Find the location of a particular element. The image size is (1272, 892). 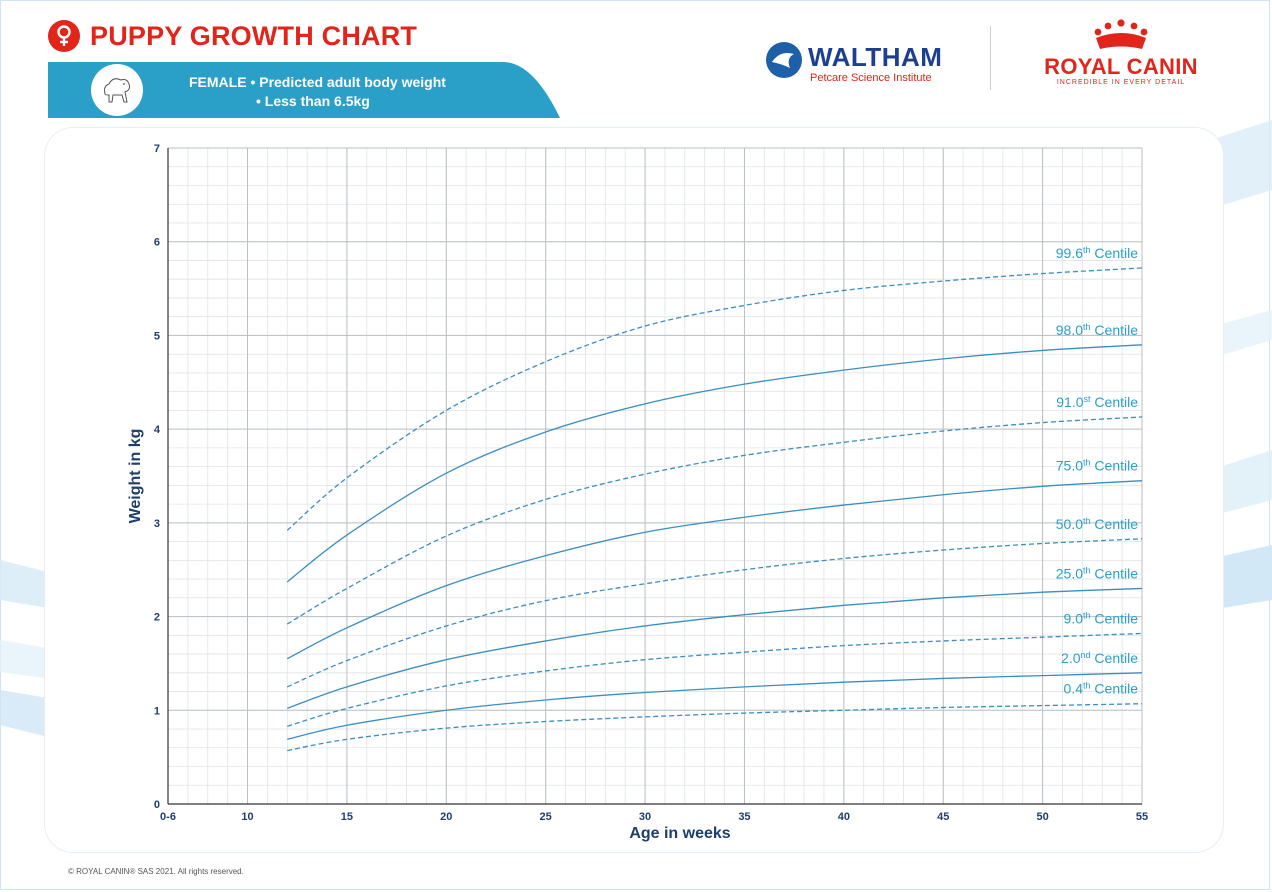

centile-label-98-0: 98.0th Centile is located at coordinates (1097, 330).